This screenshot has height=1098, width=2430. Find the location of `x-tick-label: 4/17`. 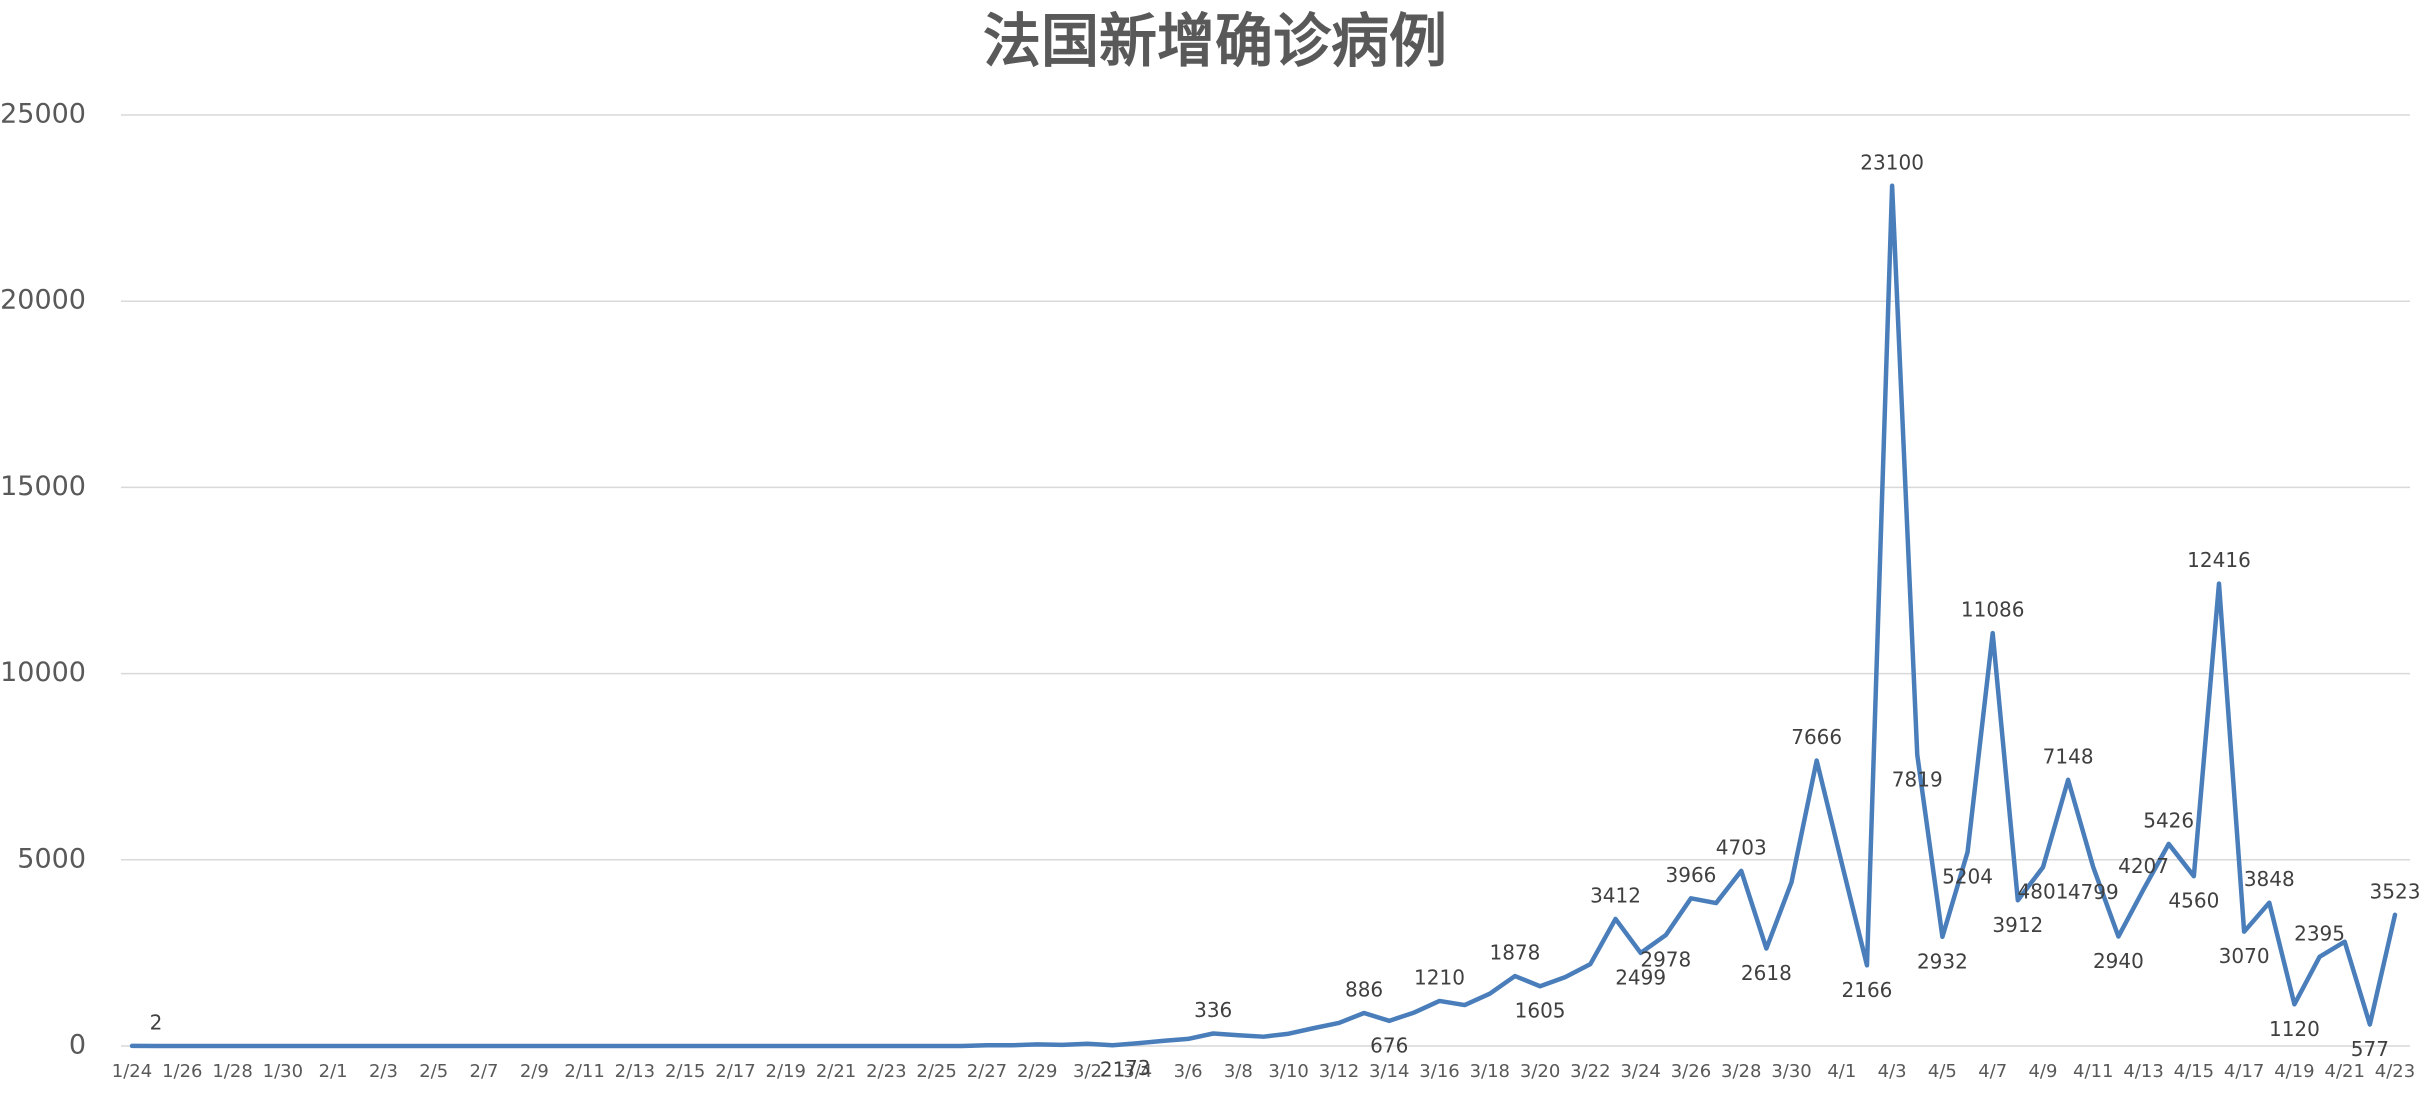

x-tick-label: 4/17 is located at coordinates (2244, 1071).